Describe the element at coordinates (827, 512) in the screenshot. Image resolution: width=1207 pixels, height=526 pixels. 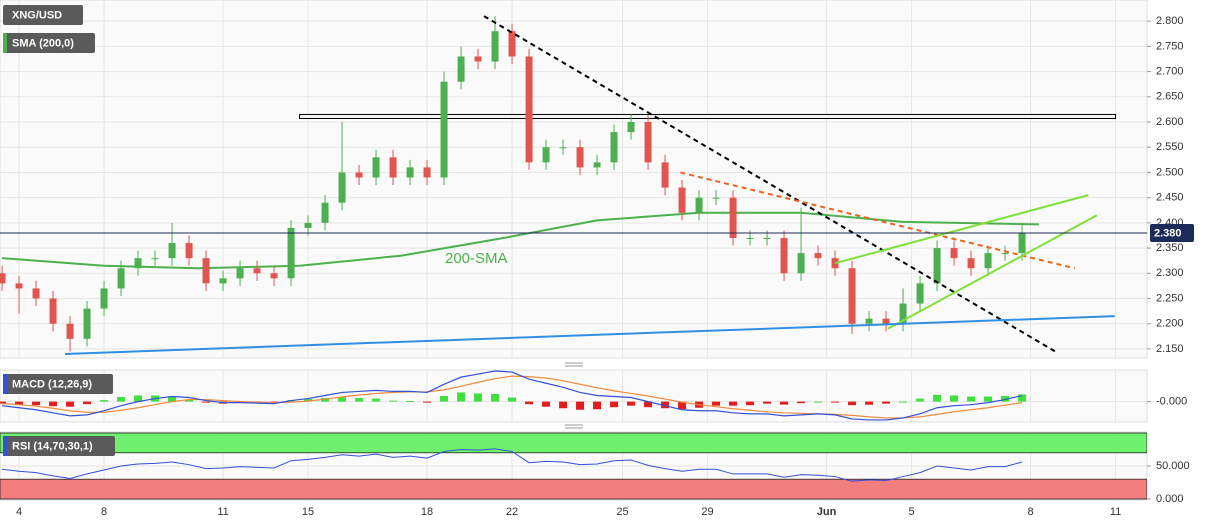
I see `x-tick-label: Jun` at that location.